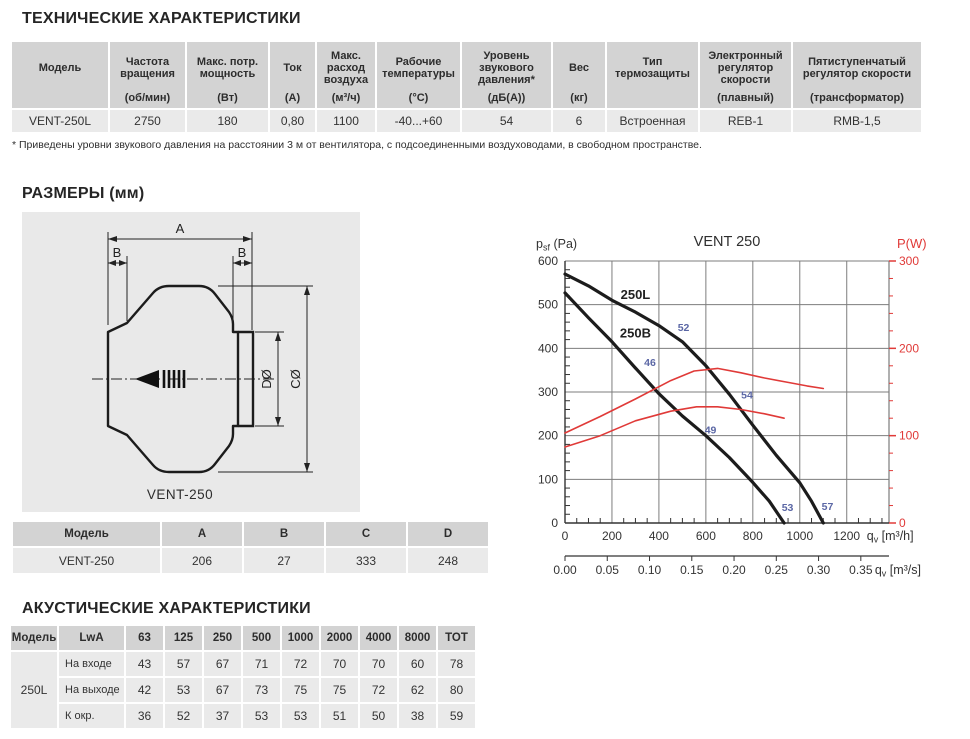 The width and height of the screenshot is (970, 739). What do you see at coordinates (292, 75) in the screenshot?
I see `header-cell: Ток (А)` at bounding box center [292, 75].